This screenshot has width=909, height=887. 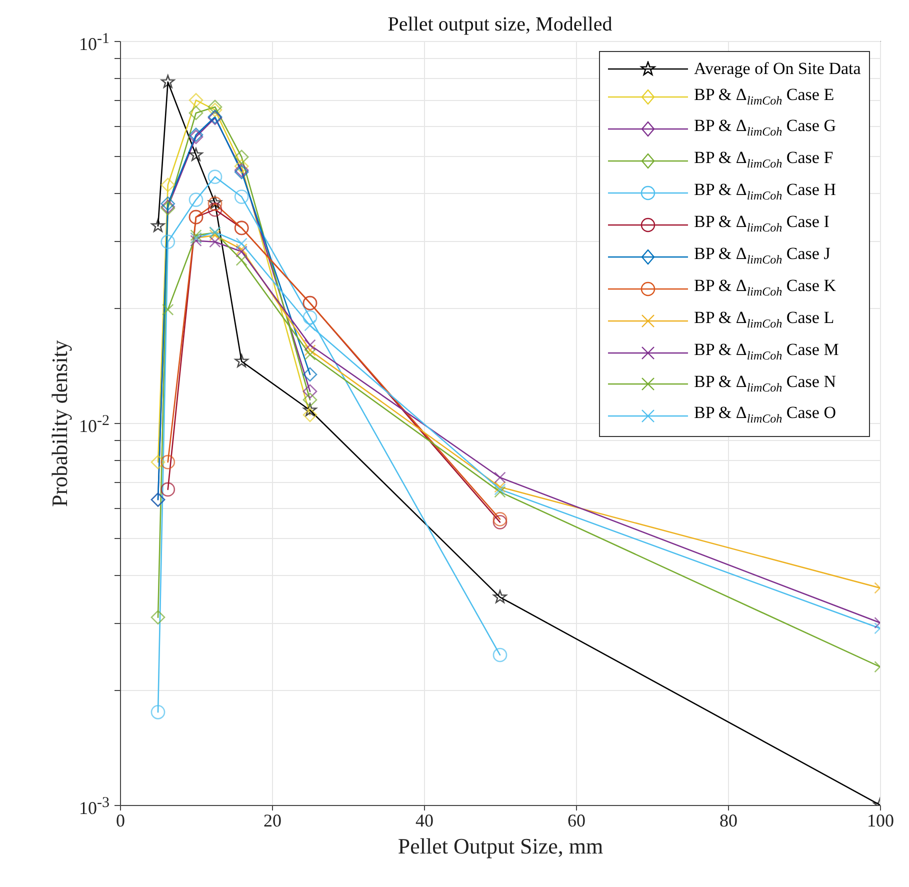 What do you see at coordinates (762, 223) in the screenshot?
I see `legend-label: BP & Δ$_{limCoh}$ Case I` at bounding box center [762, 223].